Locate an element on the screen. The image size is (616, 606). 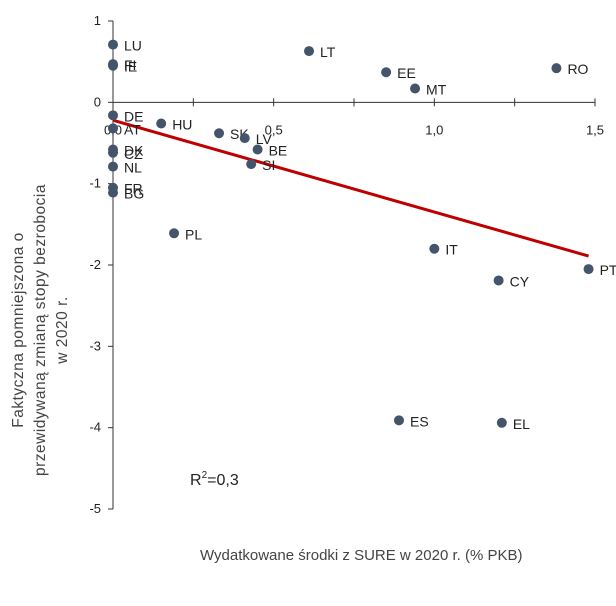
point-label: FR is located at coordinates (133, 189).